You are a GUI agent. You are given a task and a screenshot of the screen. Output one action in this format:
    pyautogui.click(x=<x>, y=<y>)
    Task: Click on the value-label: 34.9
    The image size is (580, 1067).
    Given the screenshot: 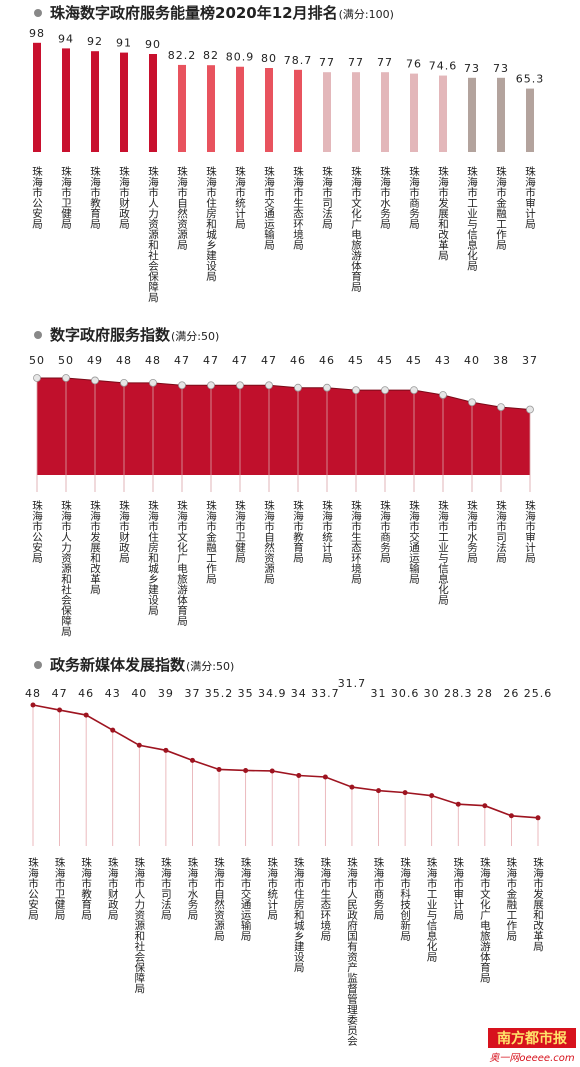 What is the action you would take?
    pyautogui.click(x=272, y=693)
    